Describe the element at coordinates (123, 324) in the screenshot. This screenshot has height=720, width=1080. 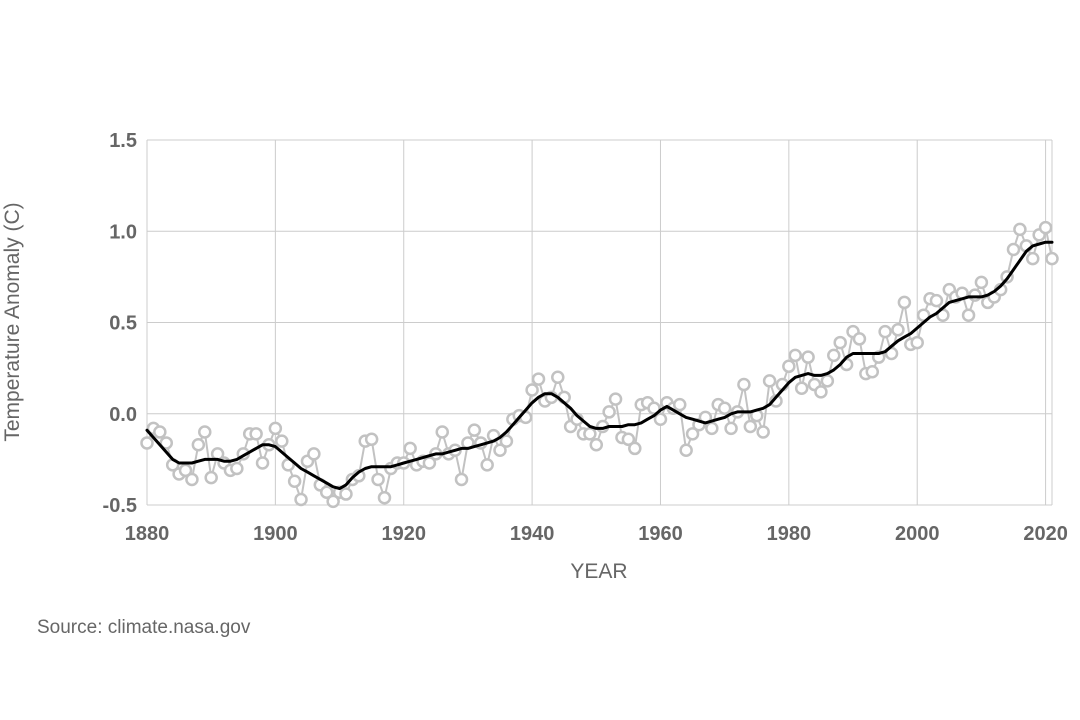
I see `y-tick-label: 0.5` at that location.